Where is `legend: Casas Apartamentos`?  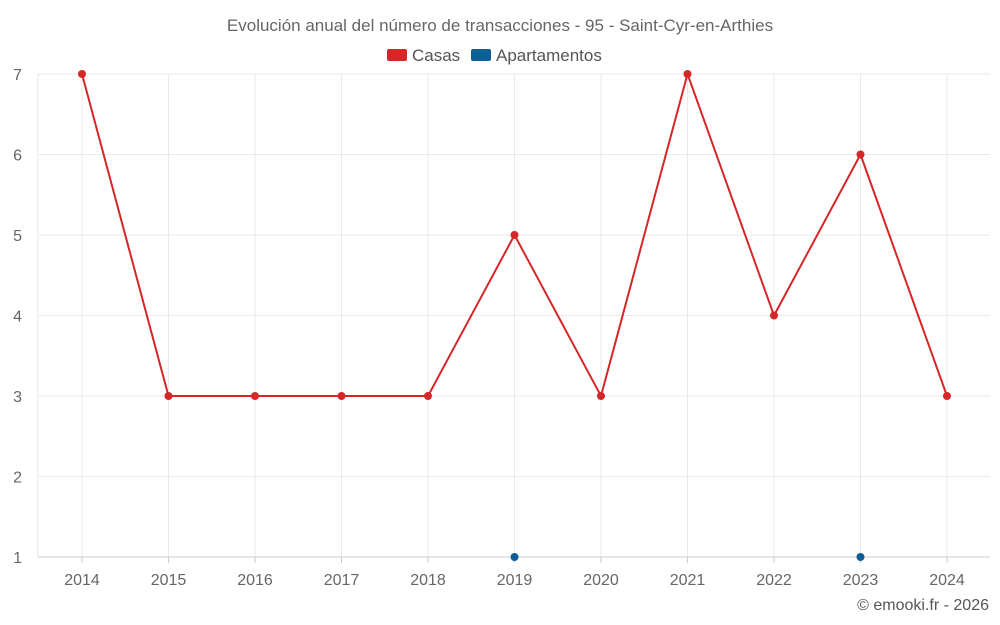
legend: Casas Apartamentos is located at coordinates (494, 55).